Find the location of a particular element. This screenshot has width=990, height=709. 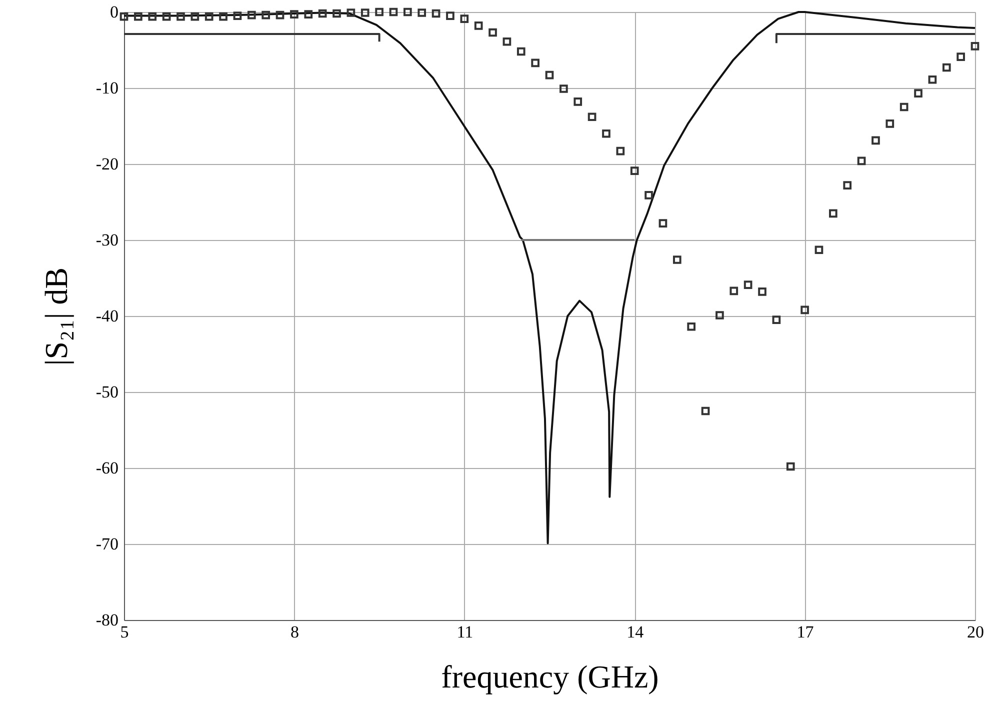

x-tick-label: 17 is located at coordinates (805, 632).